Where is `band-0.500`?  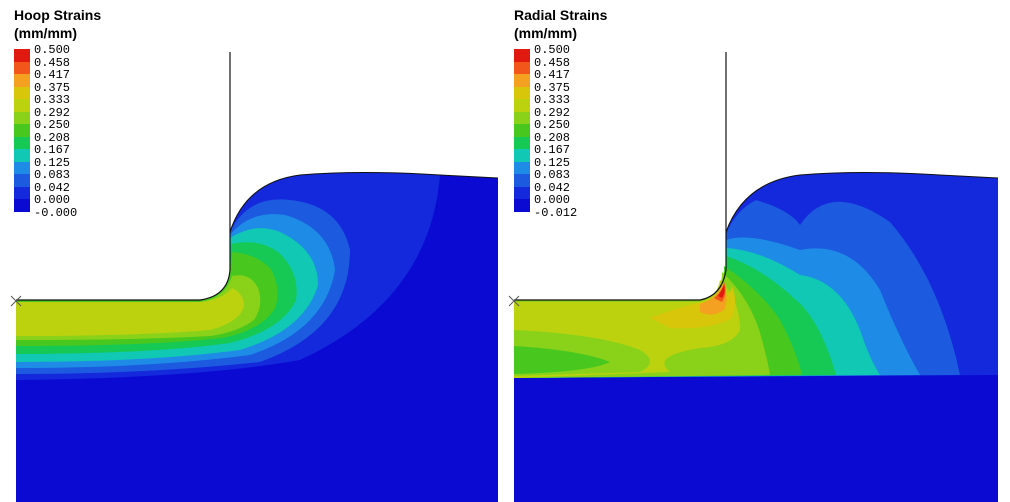
band-0.500 is located at coordinates (721, 291).